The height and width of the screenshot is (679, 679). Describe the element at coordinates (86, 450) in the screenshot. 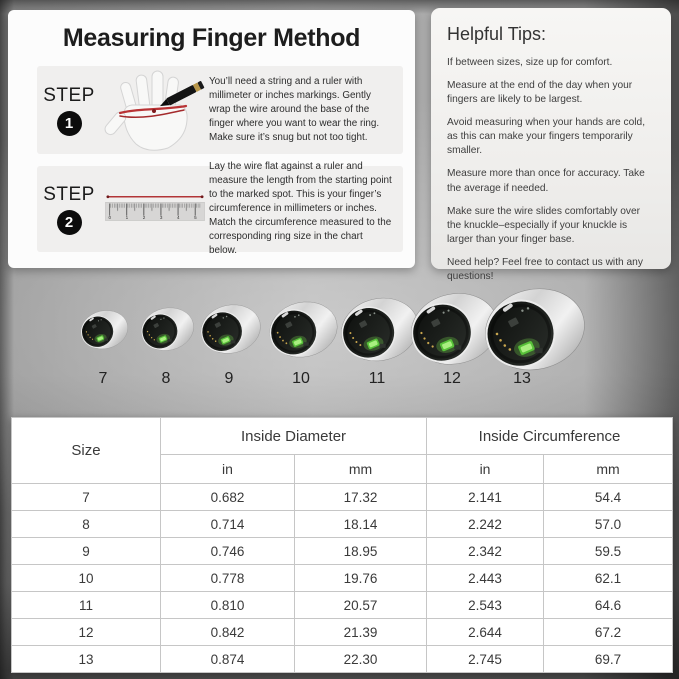

I see `col-header-size: Size` at that location.